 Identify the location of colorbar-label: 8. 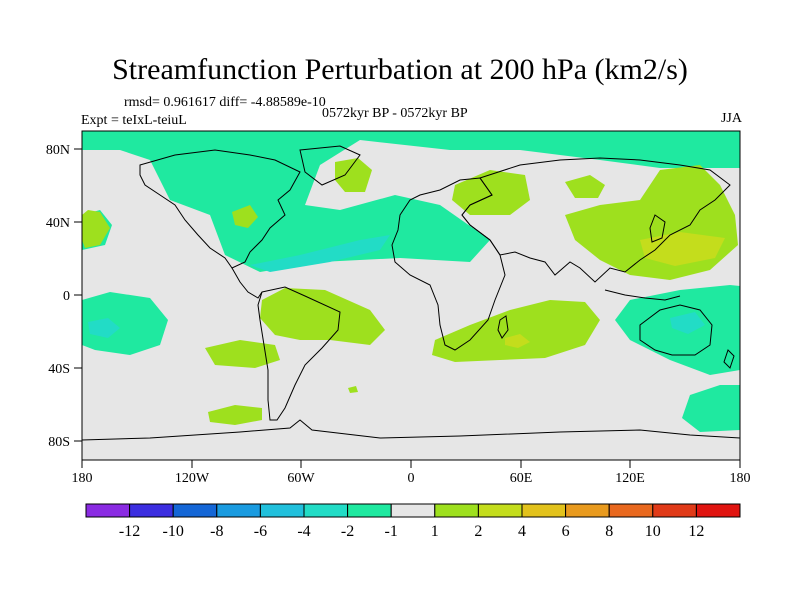
(609, 531).